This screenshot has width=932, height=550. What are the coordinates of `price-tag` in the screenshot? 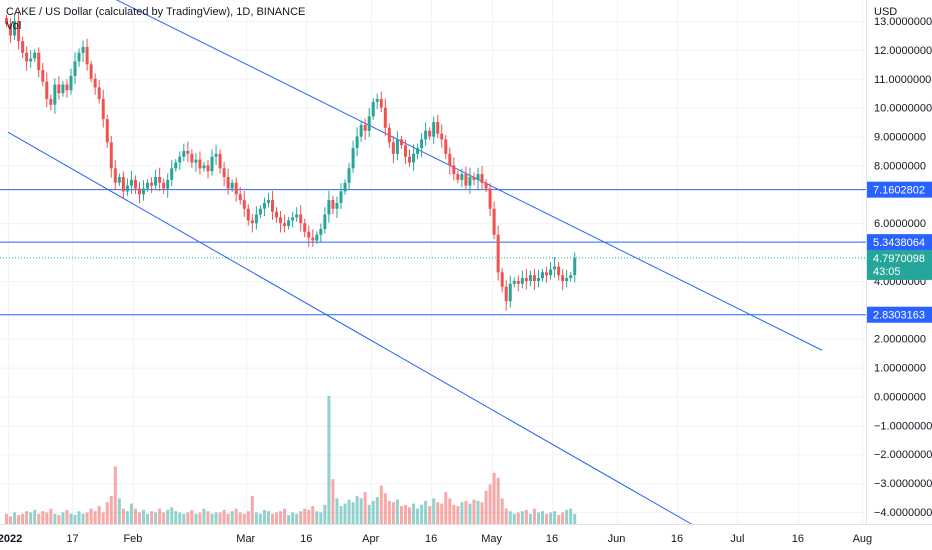 It's located at (899, 242).